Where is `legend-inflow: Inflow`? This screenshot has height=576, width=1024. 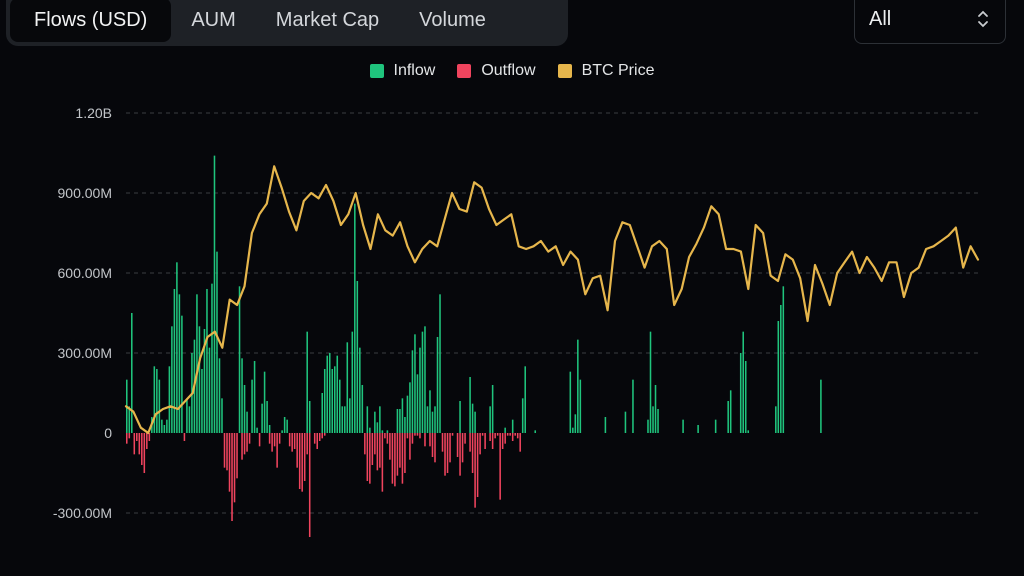
legend-inflow: Inflow is located at coordinates (402, 71).